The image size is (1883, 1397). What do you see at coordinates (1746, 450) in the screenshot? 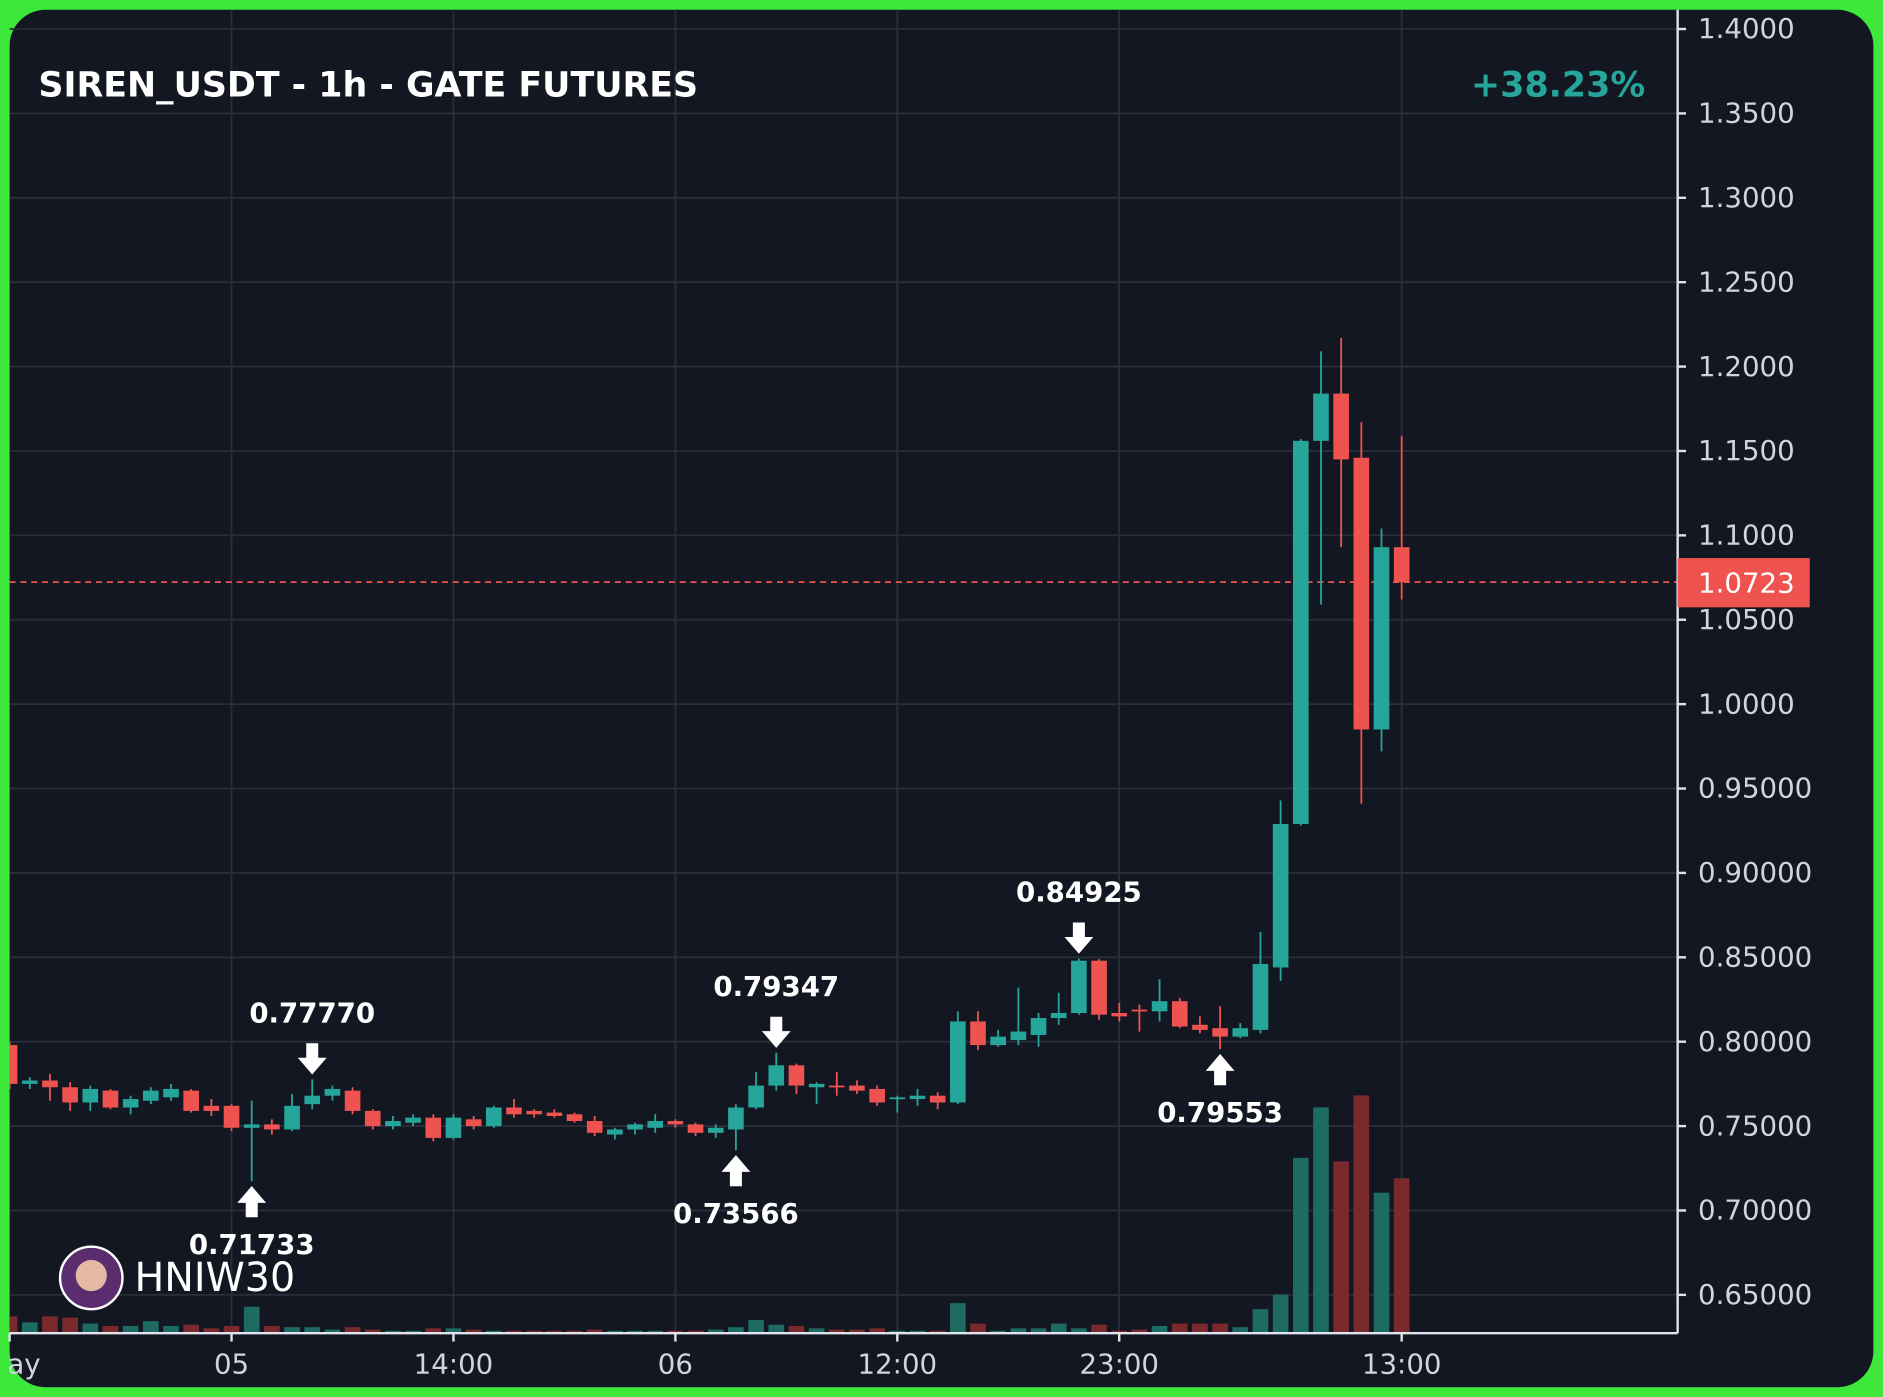
I see `y-tick-label: 1.1500` at bounding box center [1746, 450].